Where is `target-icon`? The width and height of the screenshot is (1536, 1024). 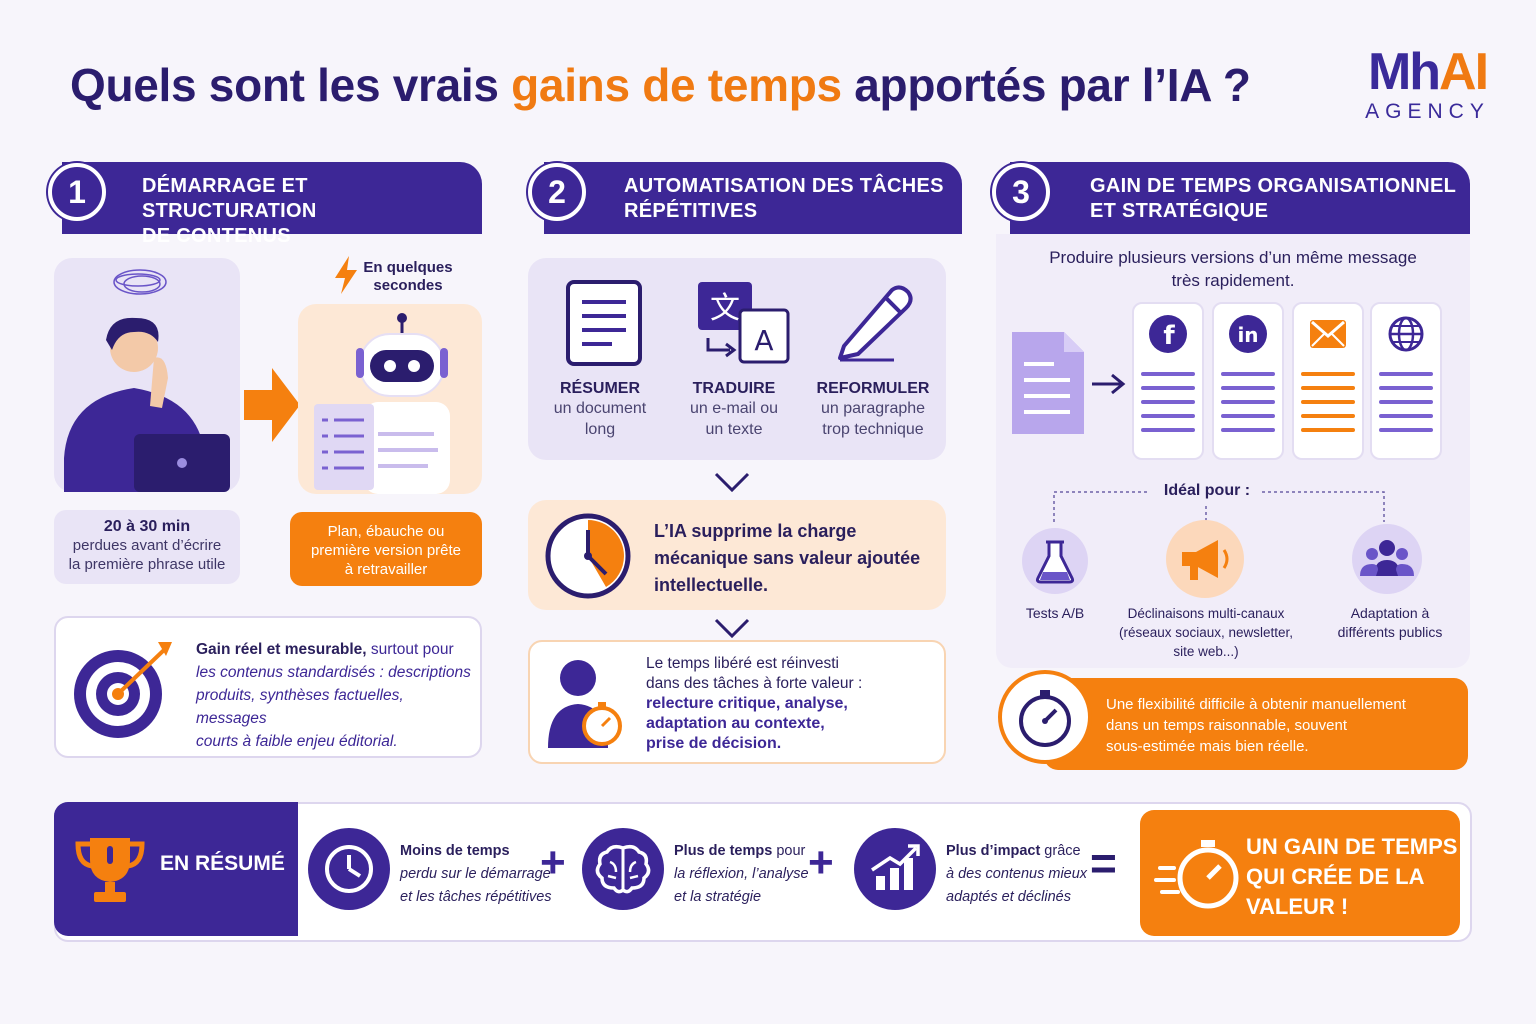 target-icon is located at coordinates (123, 690).